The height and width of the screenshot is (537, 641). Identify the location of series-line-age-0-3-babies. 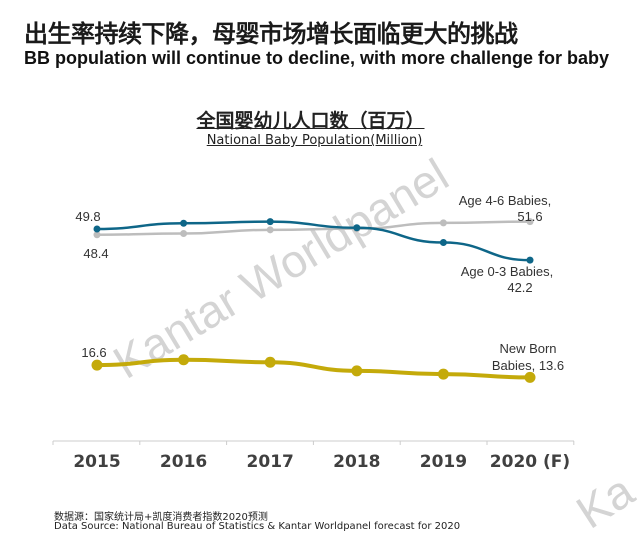
(313, 241).